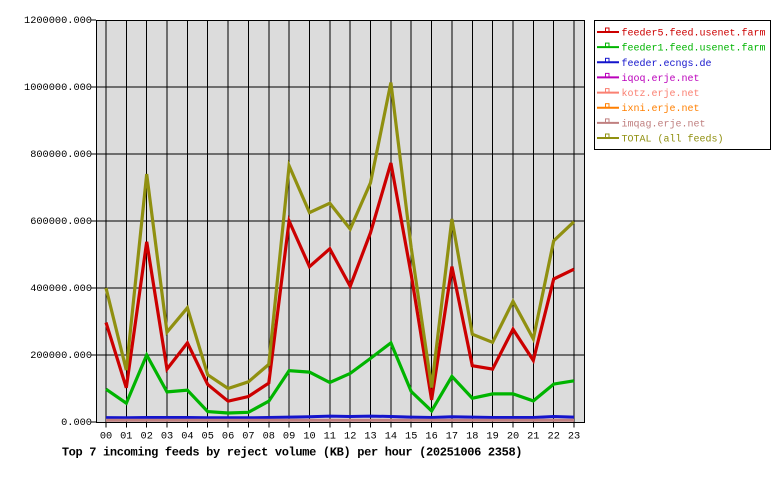  I want to click on svg-text: 08, so click(269, 437).